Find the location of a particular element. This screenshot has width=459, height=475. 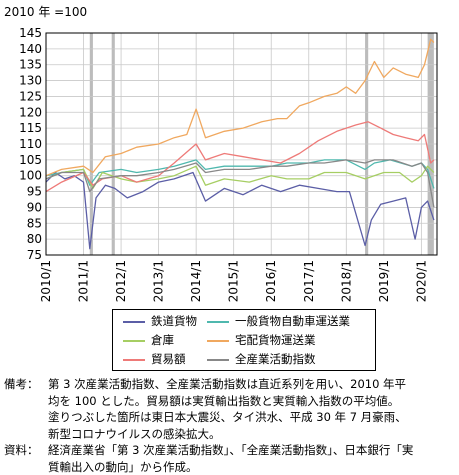

y-tick-label: 110 is located at coordinates (30, 144).